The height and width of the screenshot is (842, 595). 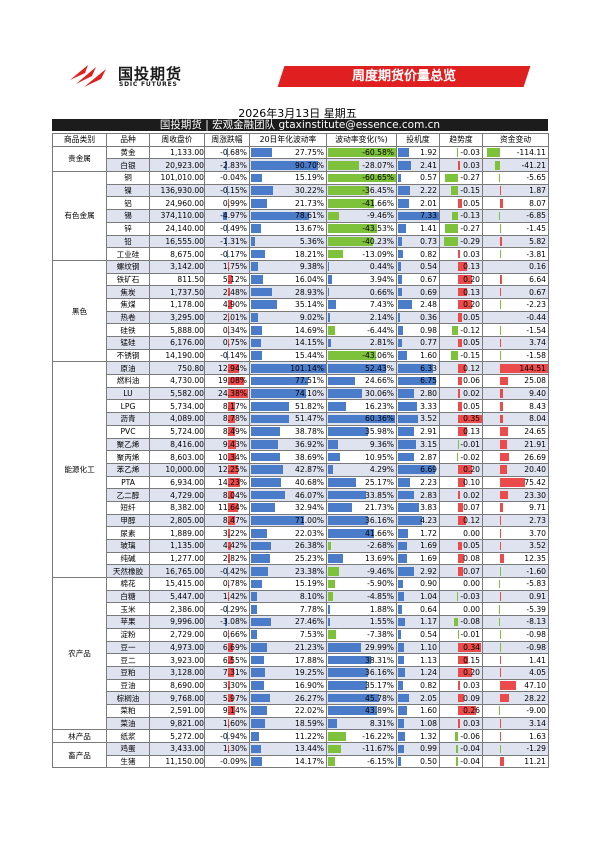 What do you see at coordinates (177, 203) in the screenshot?
I see `close-price: 24,960.00` at bounding box center [177, 203].